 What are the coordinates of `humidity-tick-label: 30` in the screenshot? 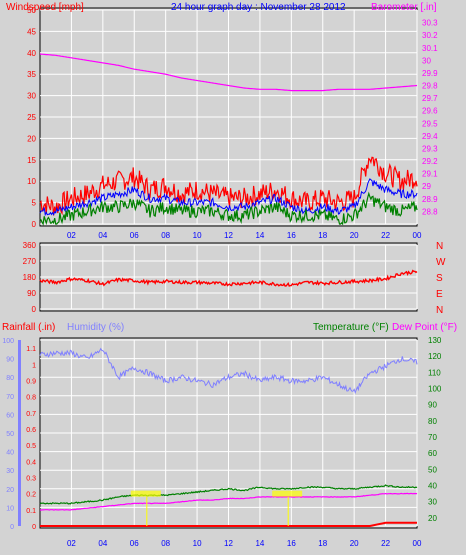 It's located at (10, 471).